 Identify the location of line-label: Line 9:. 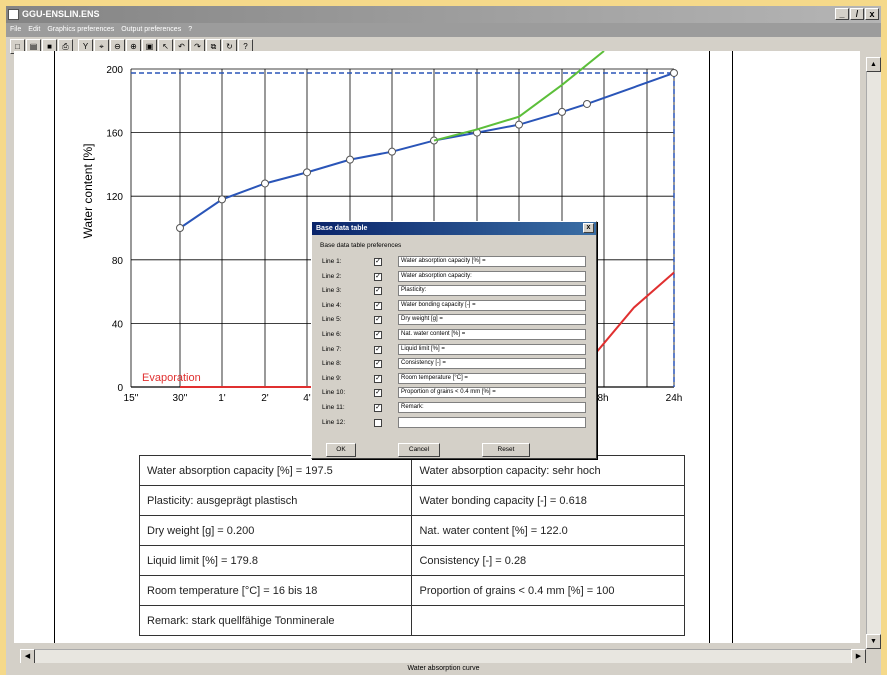
(332, 378).